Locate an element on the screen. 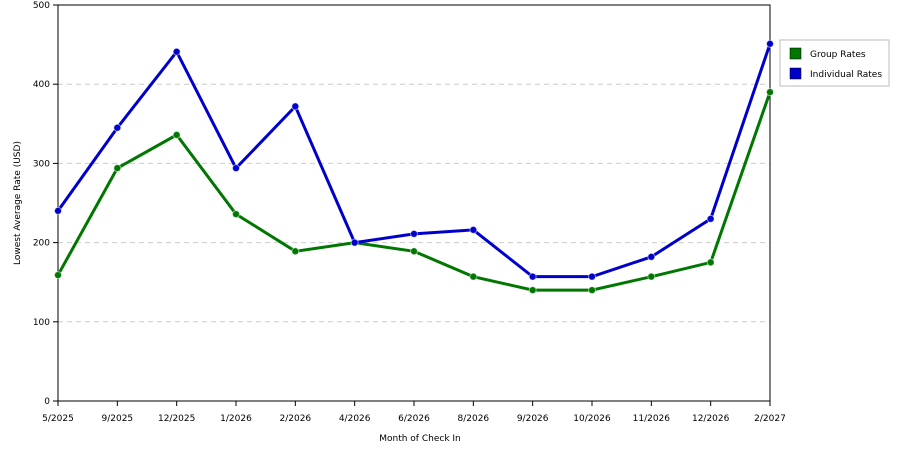  y-tick-label: 0 is located at coordinates (47, 402).